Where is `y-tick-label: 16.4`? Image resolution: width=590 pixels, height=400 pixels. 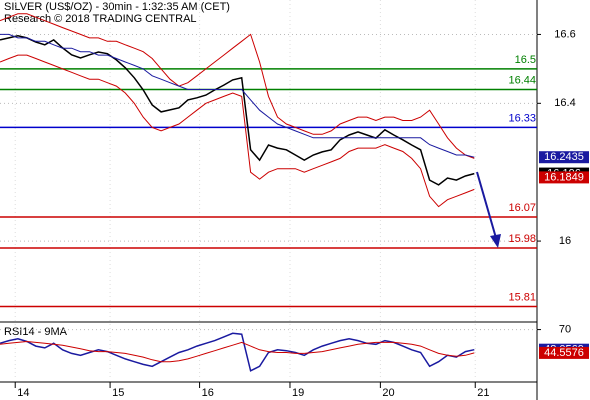 y-tick-label: 16.4 is located at coordinates (564, 103).